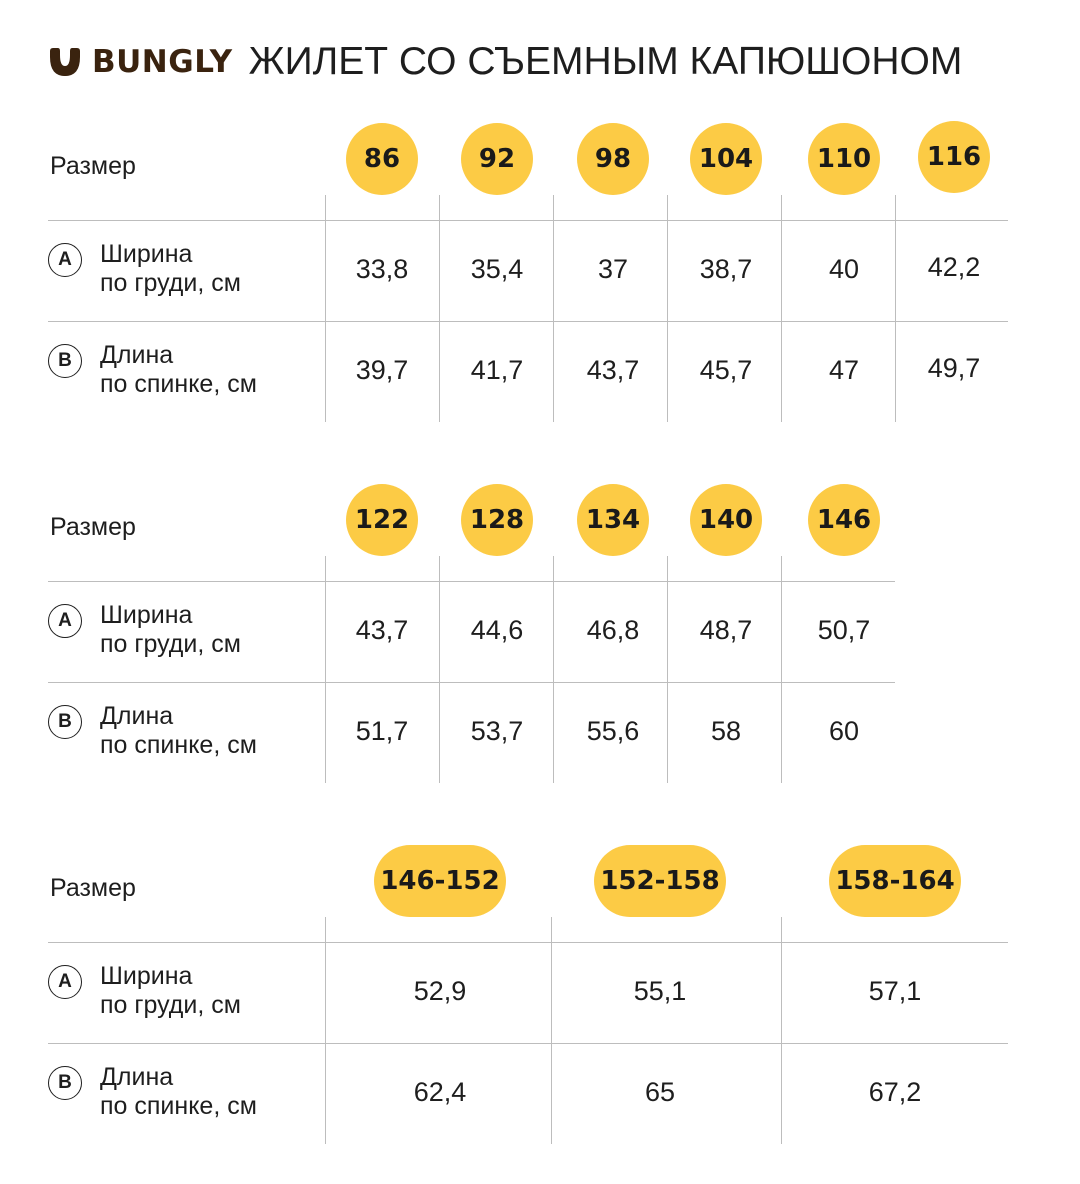 This screenshot has width=1080, height=1184. What do you see at coordinates (844, 630) in the screenshot?
I see `value-cell: 50,7` at bounding box center [844, 630].